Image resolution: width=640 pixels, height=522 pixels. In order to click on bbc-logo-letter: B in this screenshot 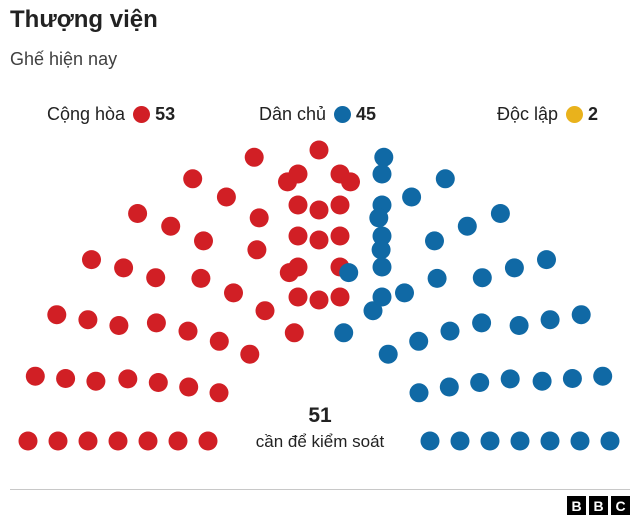, I will do `click(598, 505)`.